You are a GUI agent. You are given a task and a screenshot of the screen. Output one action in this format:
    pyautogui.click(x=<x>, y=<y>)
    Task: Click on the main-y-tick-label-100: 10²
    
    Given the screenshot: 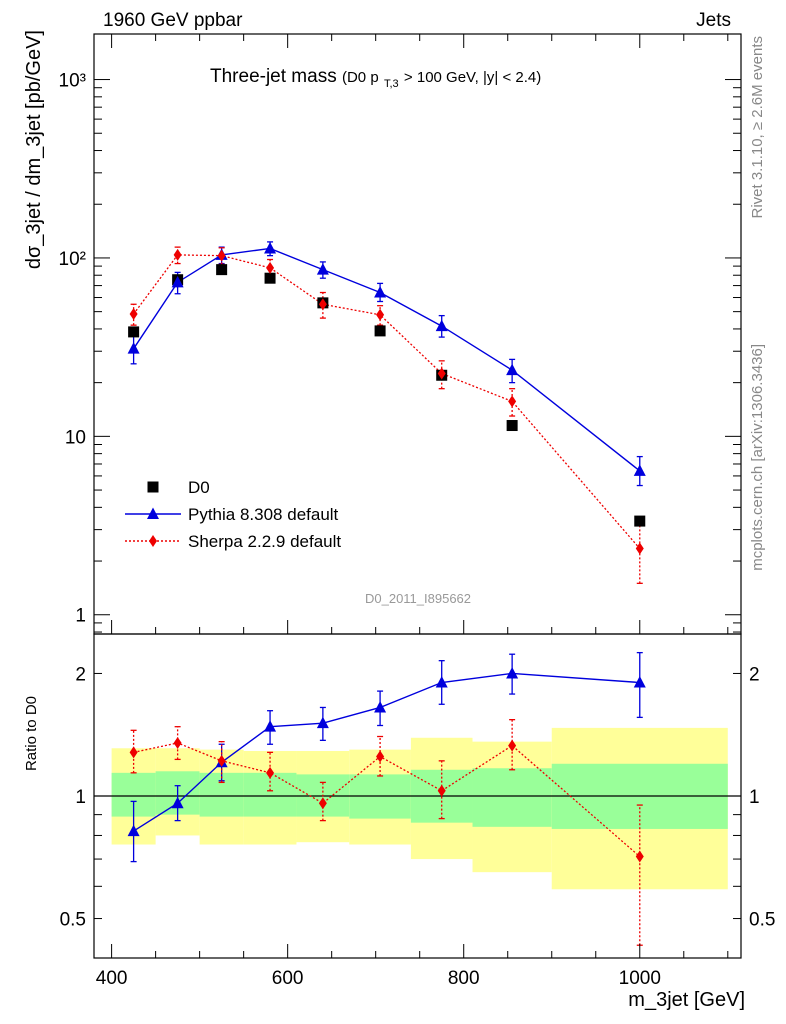 What is the action you would take?
    pyautogui.click(x=72, y=259)
    